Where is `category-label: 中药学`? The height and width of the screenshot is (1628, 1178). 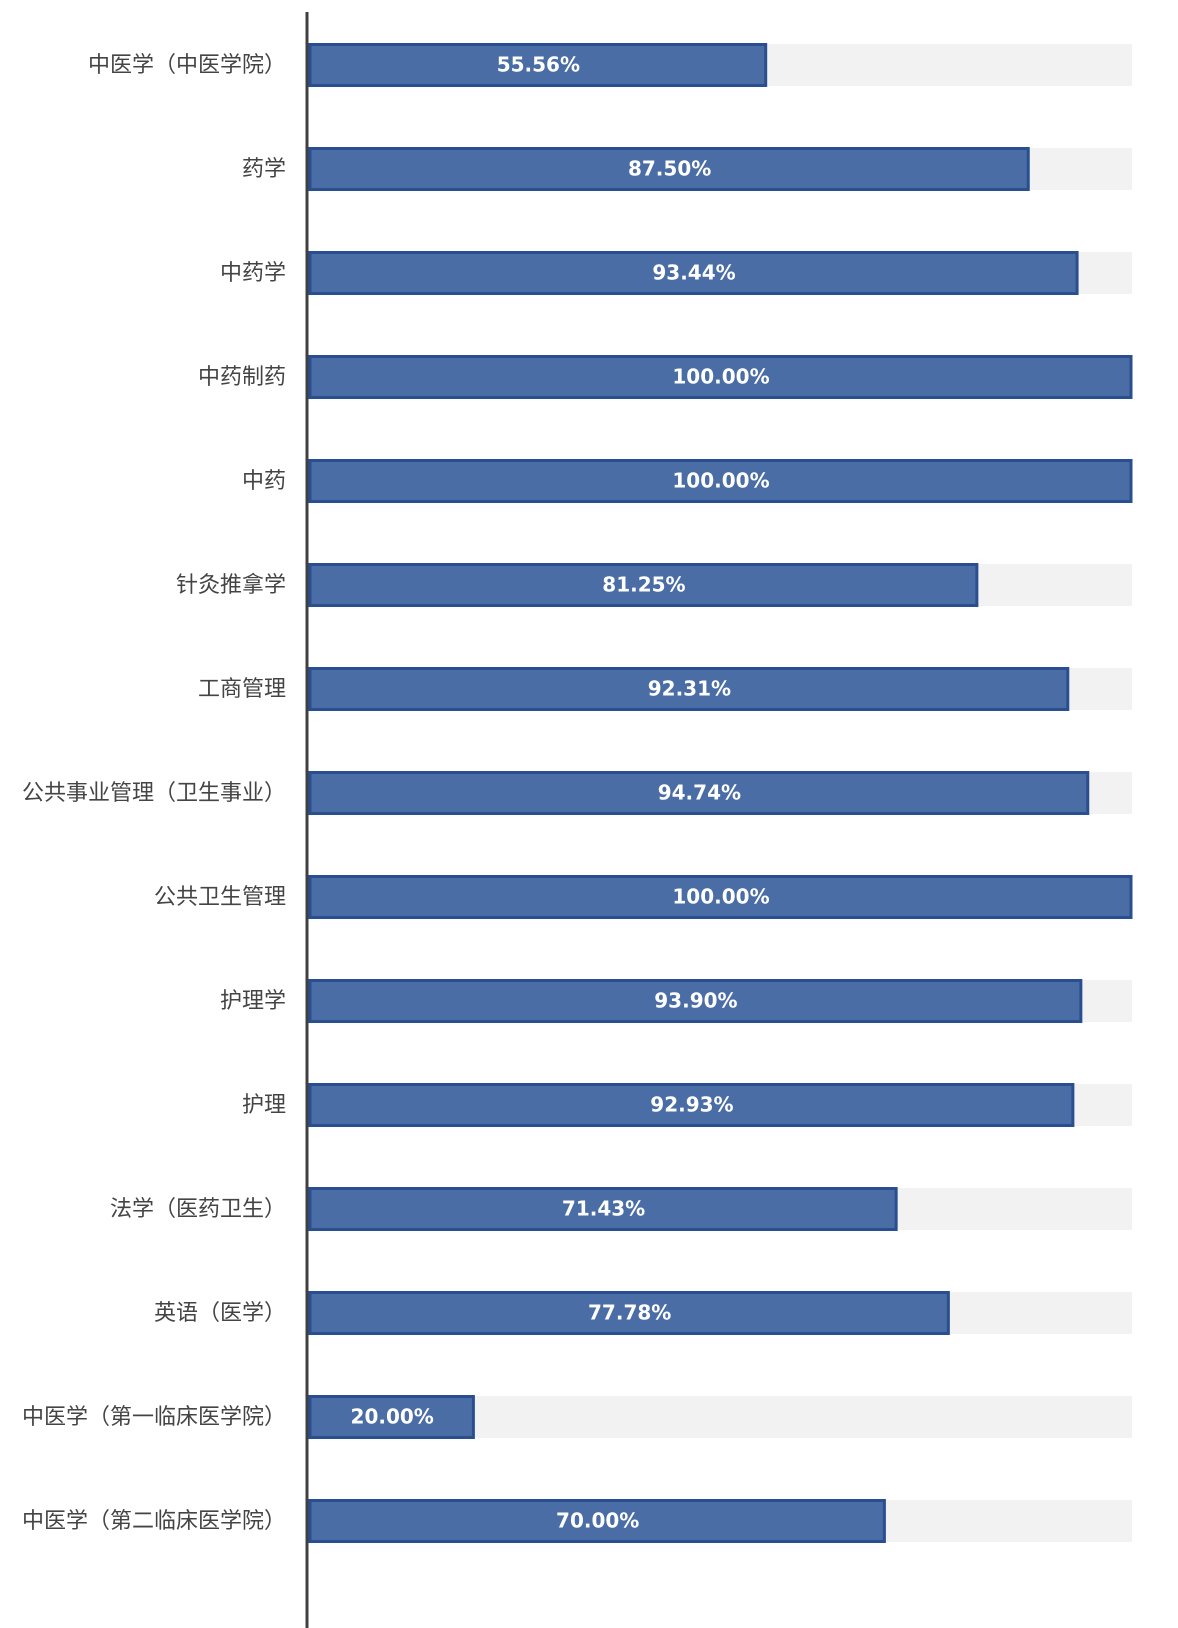
category-label: 中药学 is located at coordinates (253, 273).